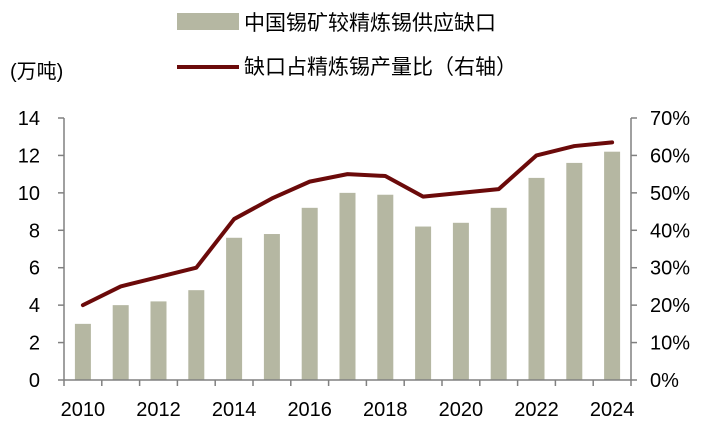 This screenshot has height=439, width=721. I want to click on y-left-tick-label-4: 4, so click(34, 306).